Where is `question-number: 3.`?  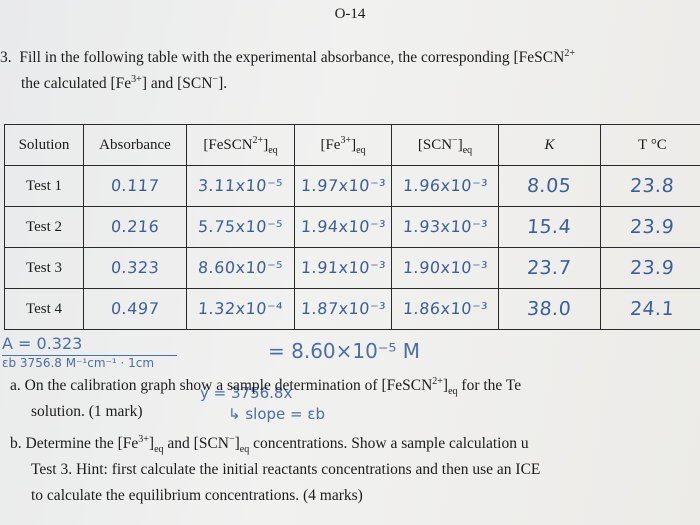 question-number: 3. is located at coordinates (6, 57).